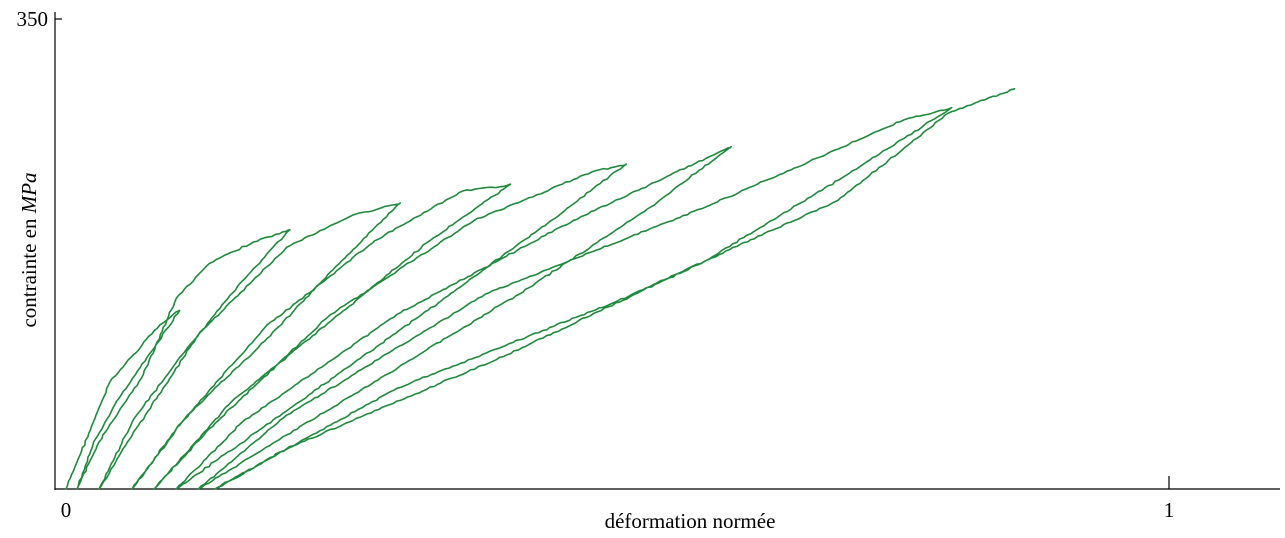 Image resolution: width=1285 pixels, height=538 pixels. Describe the element at coordinates (690, 521) in the screenshot. I see `x-axis-label: déformation normée` at that location.